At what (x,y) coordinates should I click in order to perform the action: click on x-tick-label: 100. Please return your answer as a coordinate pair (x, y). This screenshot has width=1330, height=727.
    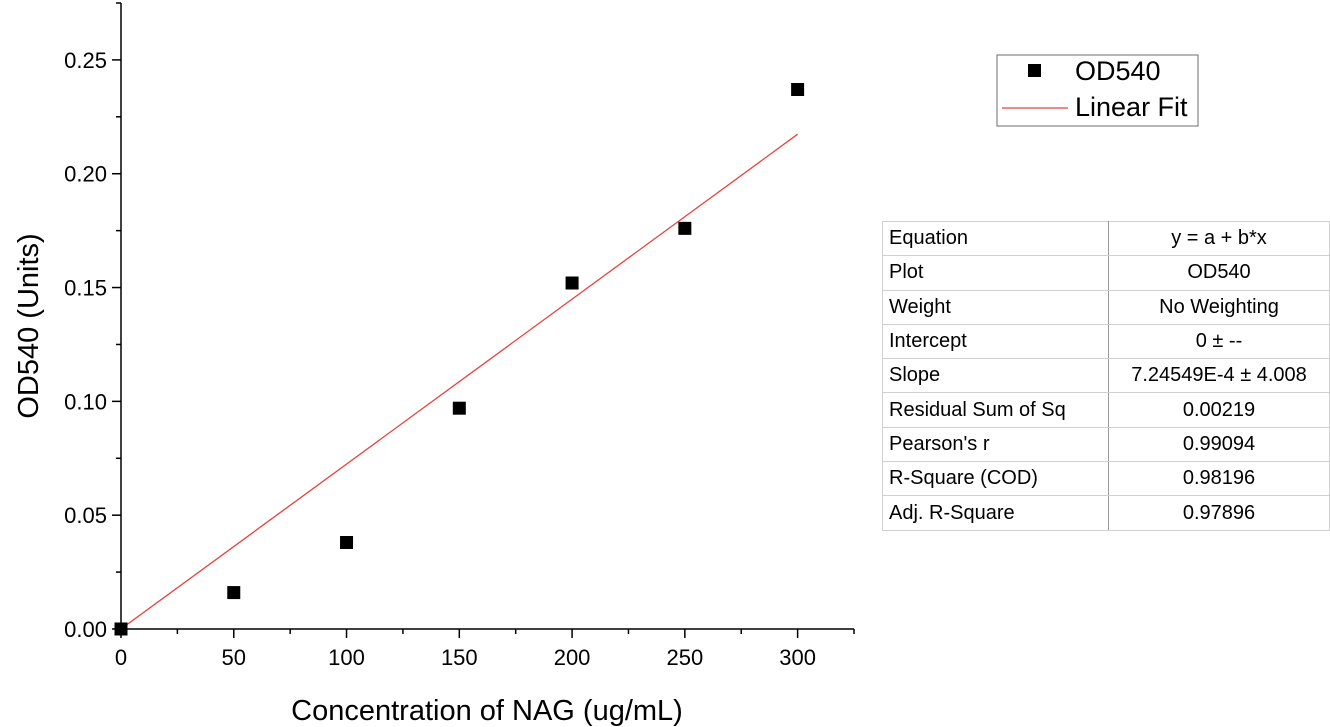
    Looking at the image, I should click on (346, 657).